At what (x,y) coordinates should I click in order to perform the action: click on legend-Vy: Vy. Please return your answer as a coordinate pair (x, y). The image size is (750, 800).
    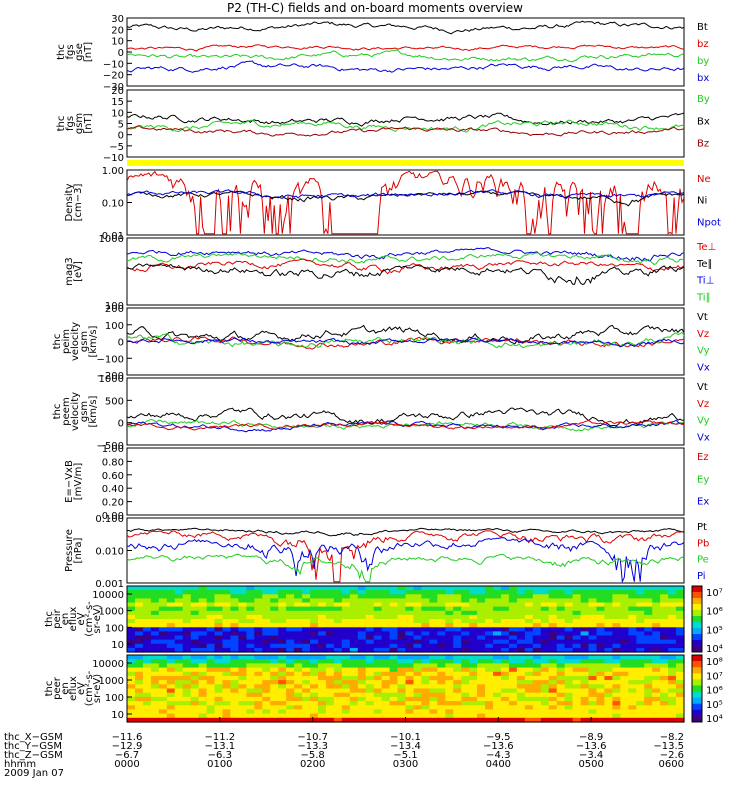
    Looking at the image, I should click on (703, 351).